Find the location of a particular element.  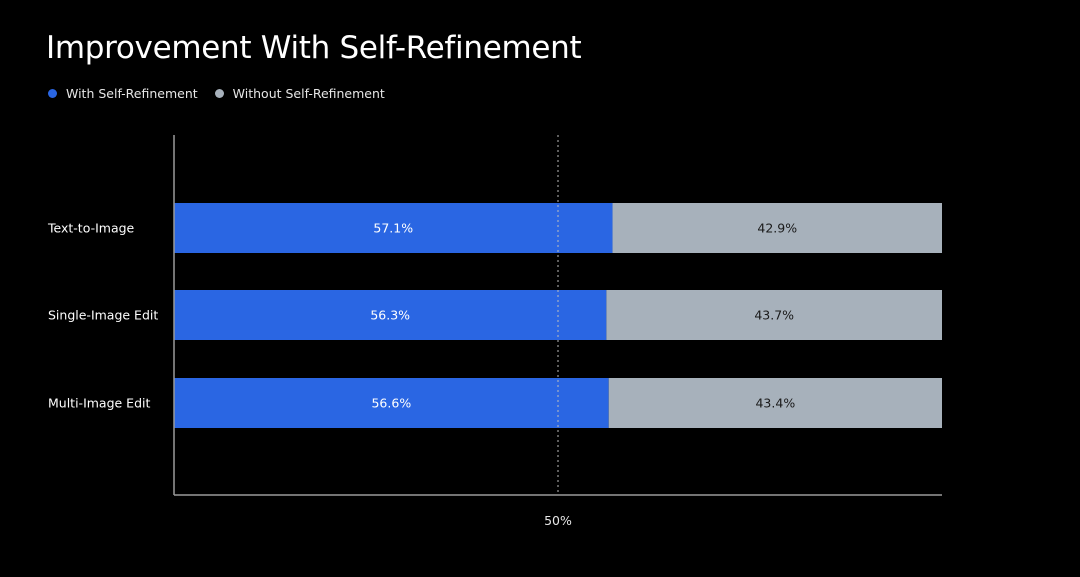

data-label-with-2: 56.3% is located at coordinates (390, 315).